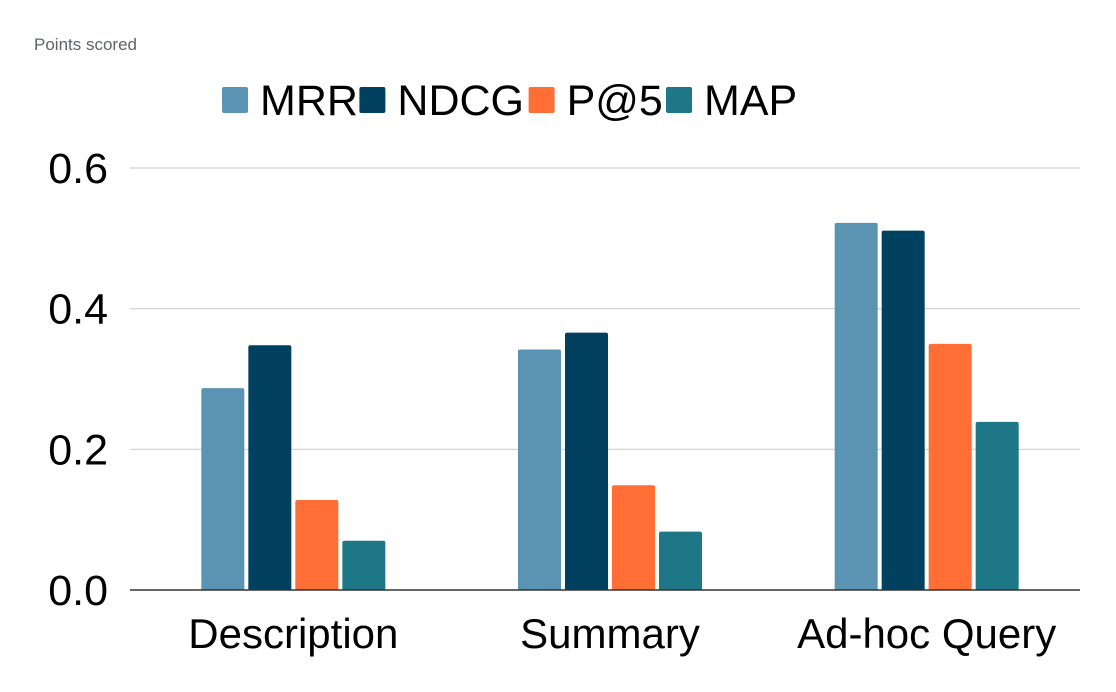  What do you see at coordinates (78, 591) in the screenshot?
I see `y-tick-label: 0.0` at bounding box center [78, 591].